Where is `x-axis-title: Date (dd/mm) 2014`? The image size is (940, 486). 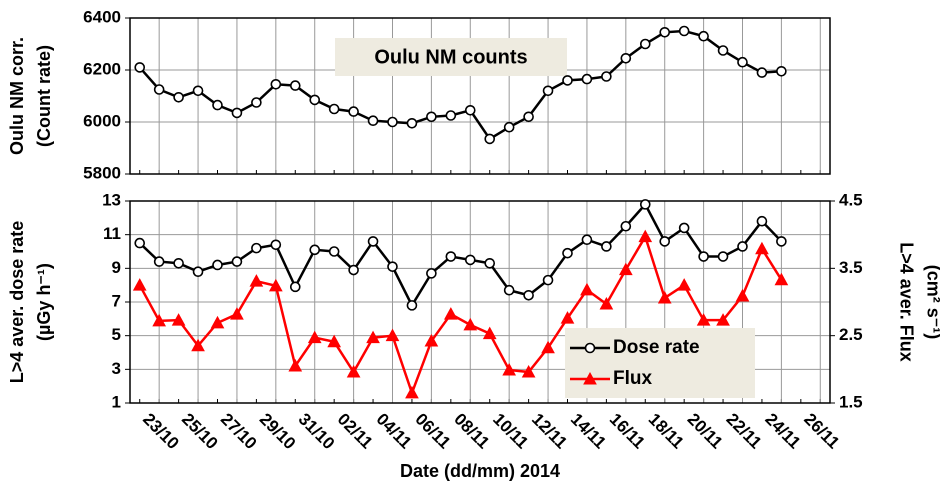
x-axis-title: Date (dd/mm) 2014 is located at coordinates (480, 471).